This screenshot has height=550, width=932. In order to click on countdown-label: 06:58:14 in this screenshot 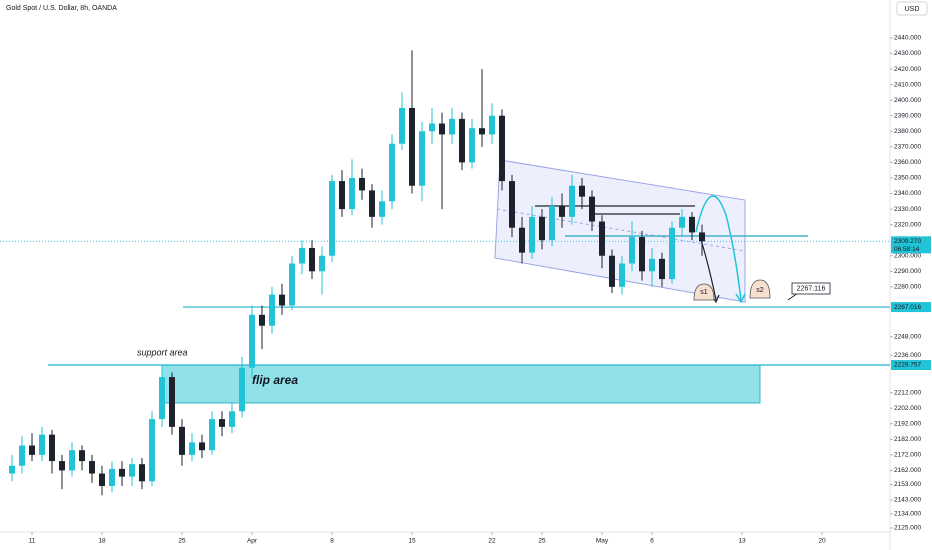, I will do `click(907, 249)`.